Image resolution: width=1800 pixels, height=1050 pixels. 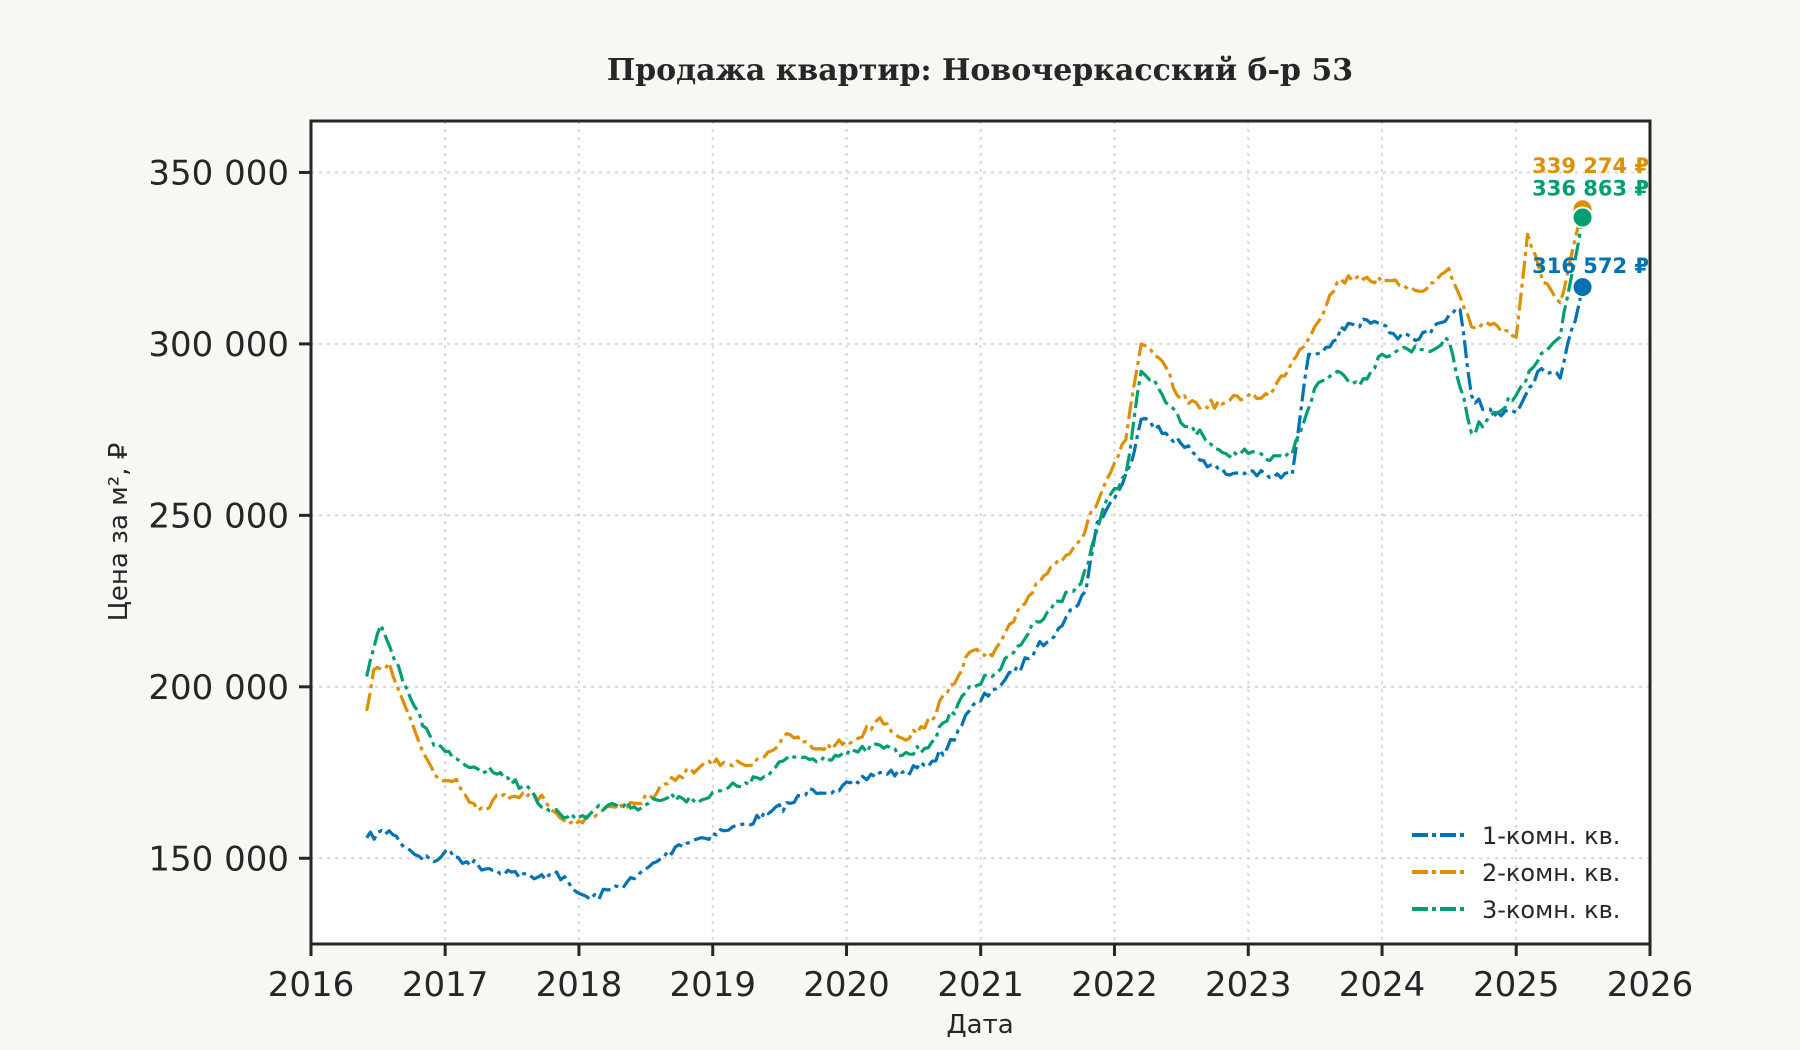 What do you see at coordinates (979, 1025) in the screenshot?
I see `x-axis-label: Дата` at bounding box center [979, 1025].